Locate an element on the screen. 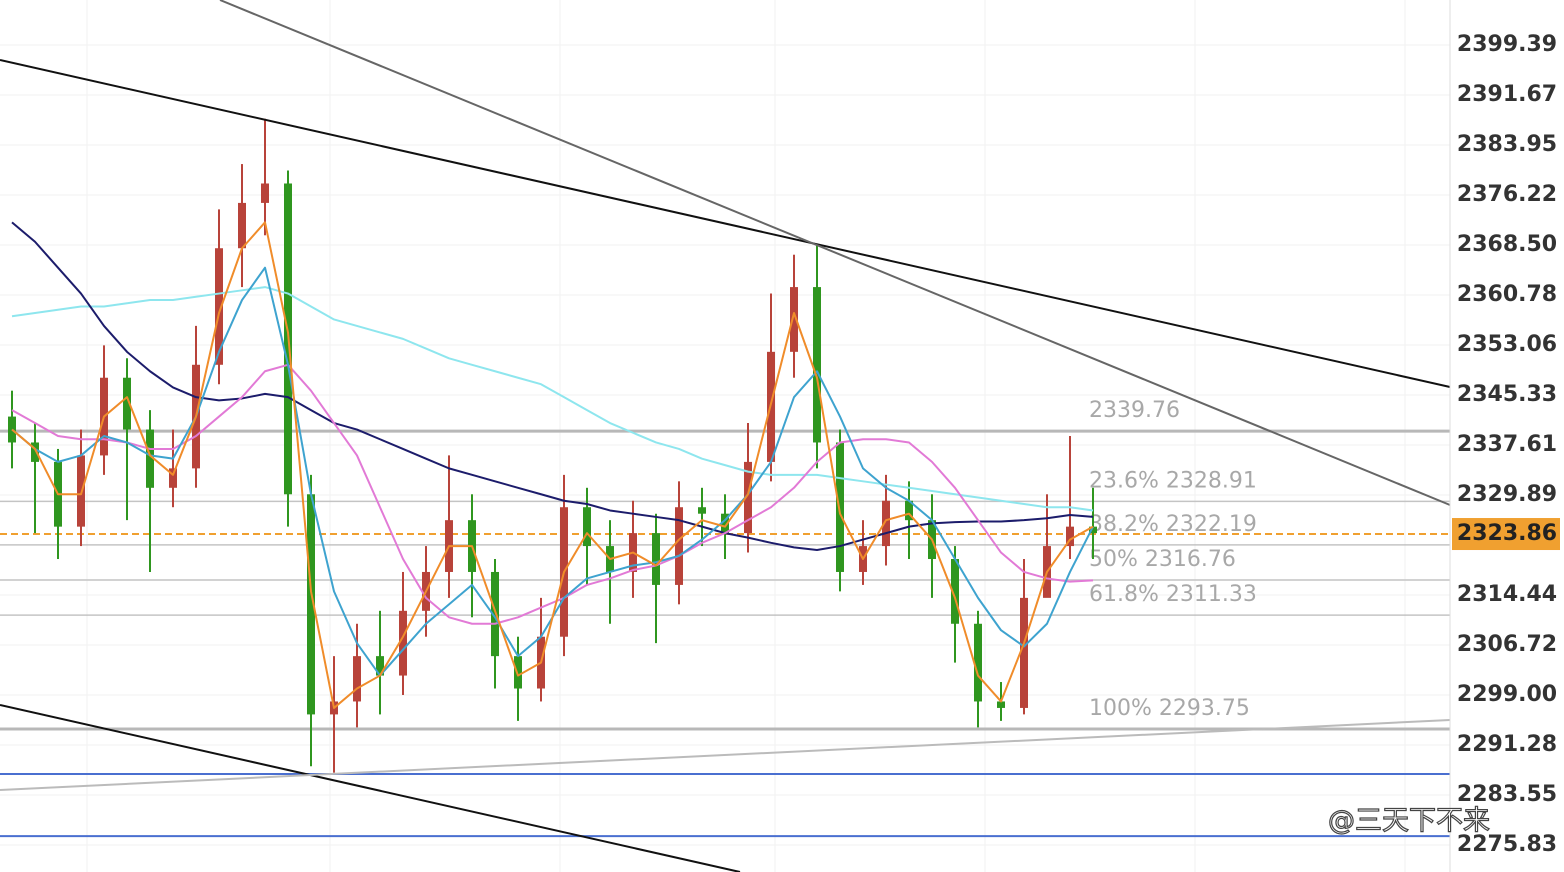 Image resolution: width=1564 pixels, height=872 pixels. watermark: @三天下不来 is located at coordinates (1409, 821).